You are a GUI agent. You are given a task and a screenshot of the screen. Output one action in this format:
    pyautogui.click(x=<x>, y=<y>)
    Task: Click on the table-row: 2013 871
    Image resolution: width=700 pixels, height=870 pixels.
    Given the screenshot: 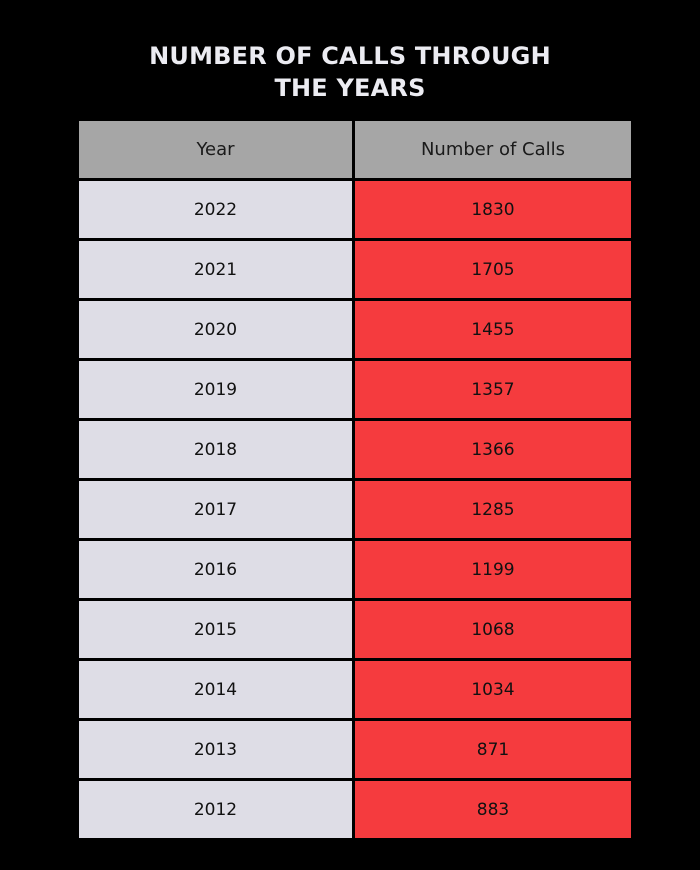 What is the action you would take?
    pyautogui.click(x=355, y=751)
    